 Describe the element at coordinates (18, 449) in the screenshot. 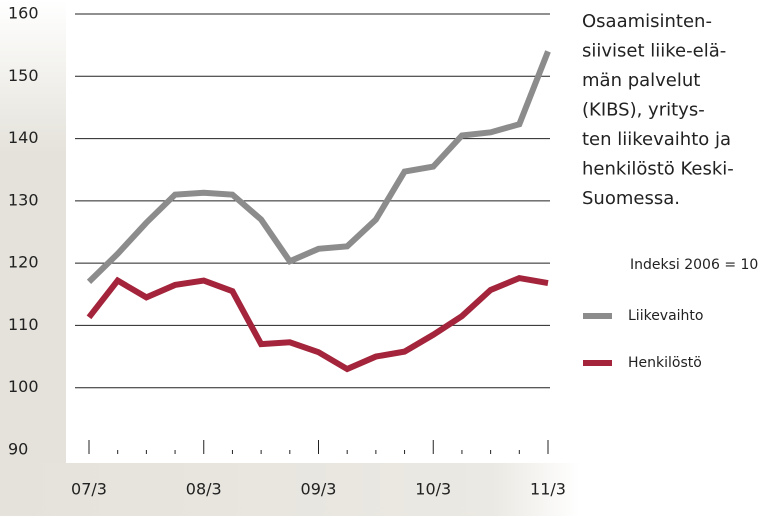

I see `y-tick-label: 90` at that location.